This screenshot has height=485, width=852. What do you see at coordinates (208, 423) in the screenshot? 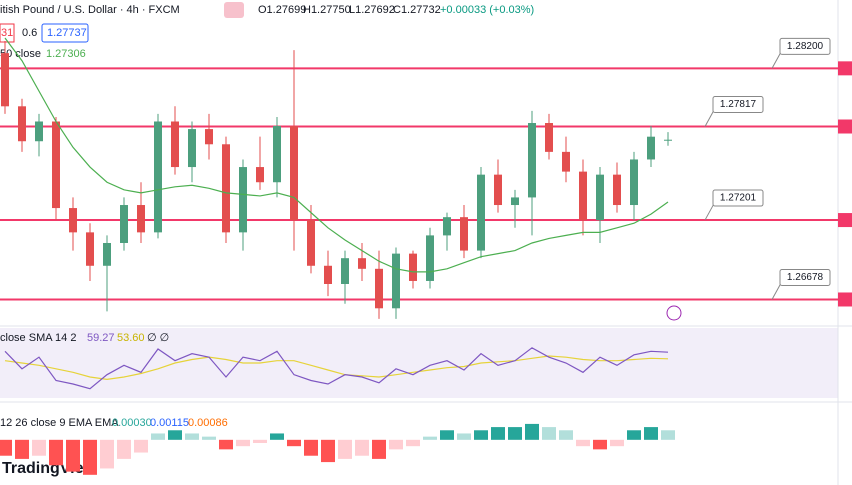
I see `signal-value: 0.00086` at bounding box center [208, 423].